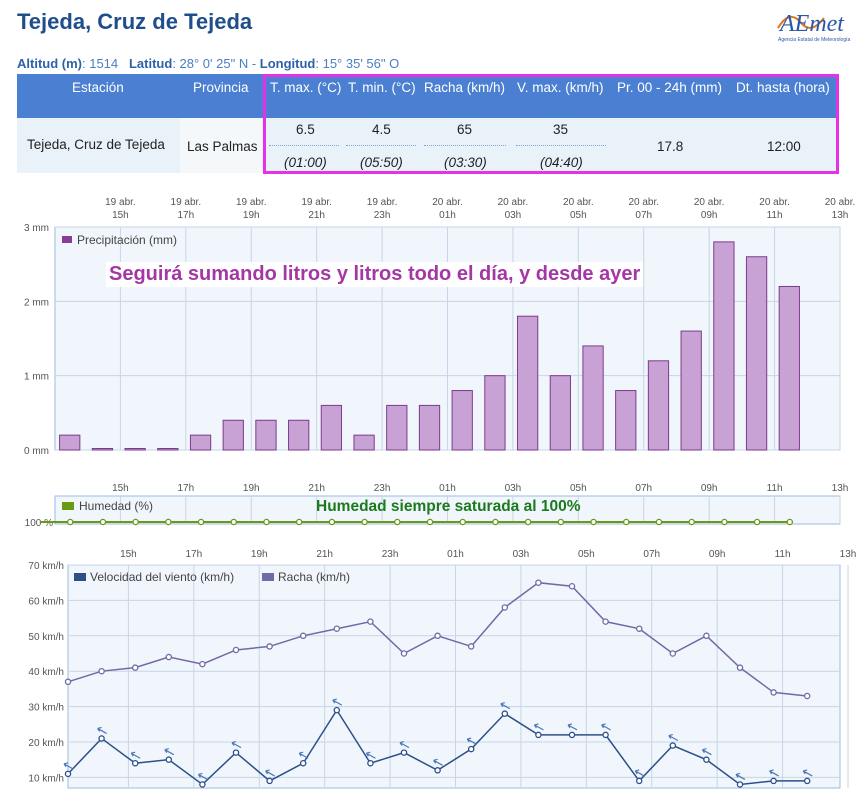 This screenshot has width=865, height=800. Describe the element at coordinates (670, 87) in the screenshot. I see `col-header-precip: Pr. 00 - 24h (mm)` at that location.